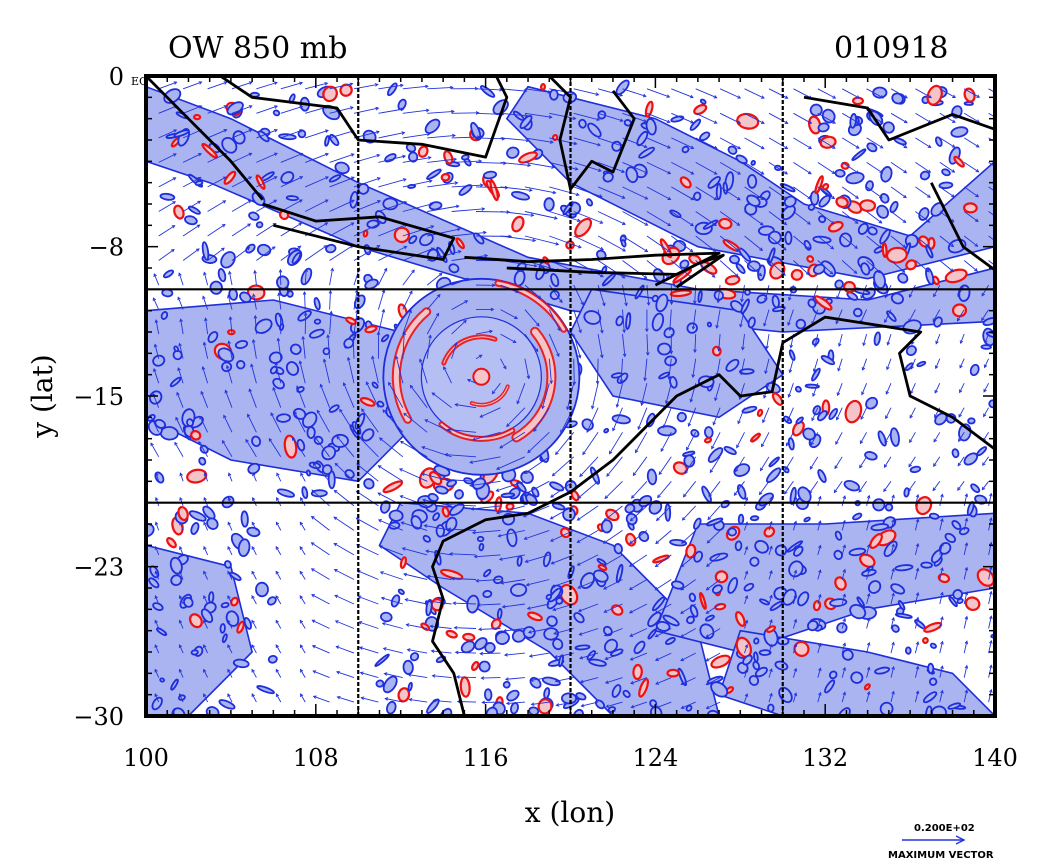 This screenshot has height=865, width=1056. Describe the element at coordinates (592, 133) in the screenshot. I see `coast-sulawesi` at that location.